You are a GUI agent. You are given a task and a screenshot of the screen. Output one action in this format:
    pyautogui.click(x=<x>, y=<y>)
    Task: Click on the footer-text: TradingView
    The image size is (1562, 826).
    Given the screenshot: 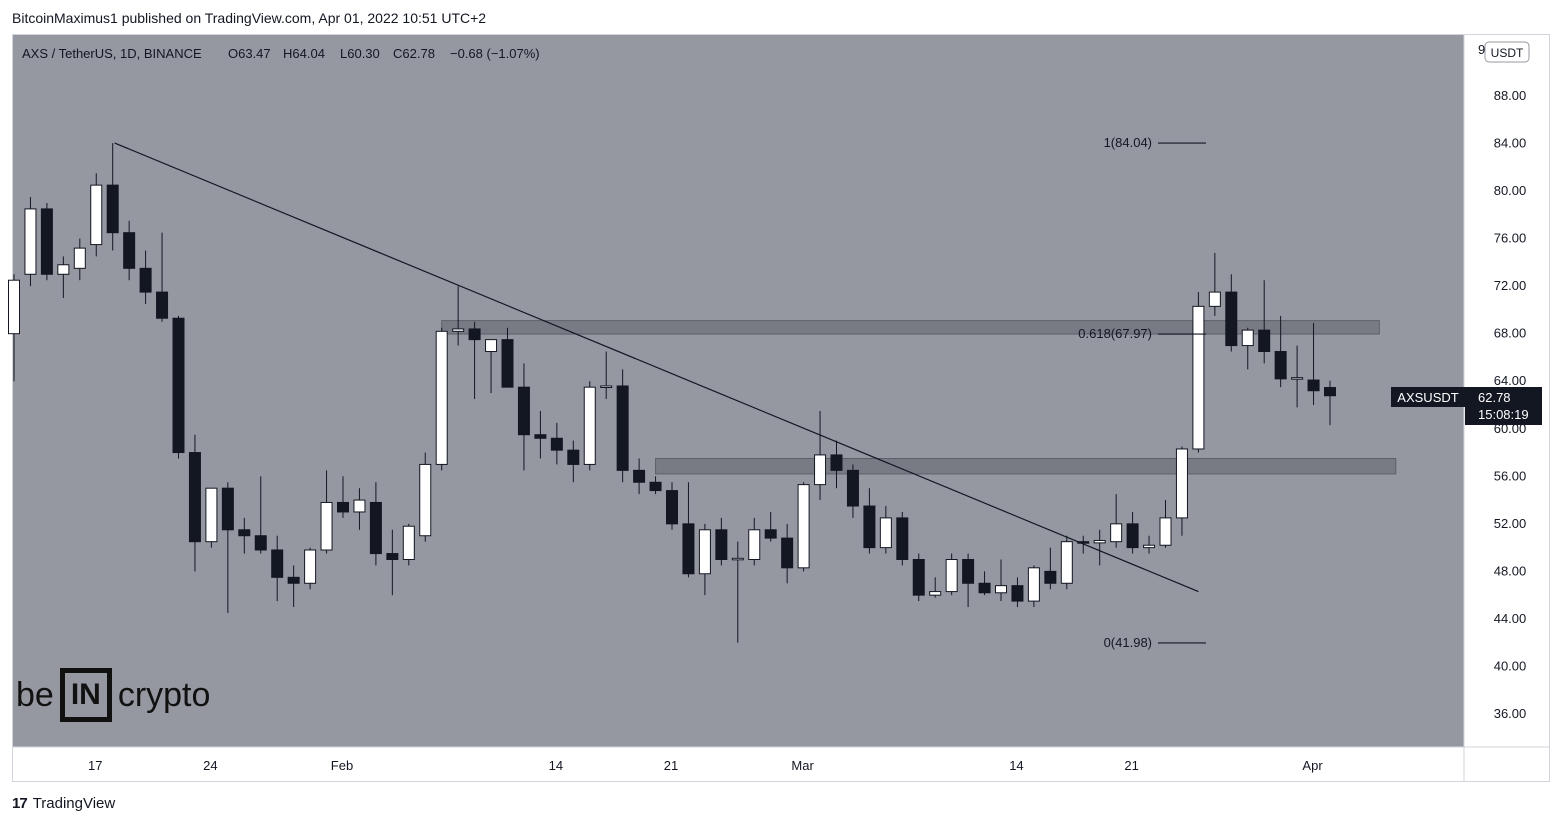 What is the action you would take?
    pyautogui.click(x=74, y=803)
    